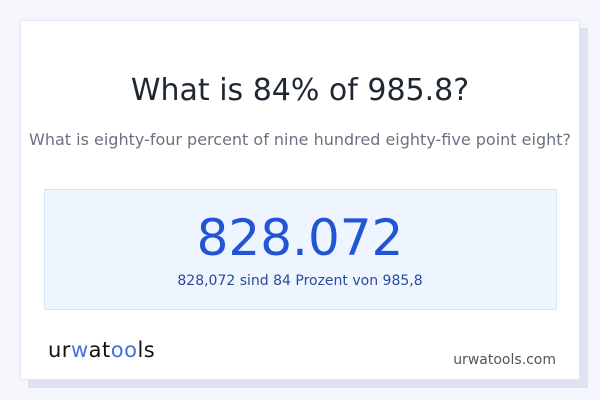 This screenshot has height=400, width=600. Describe the element at coordinates (300, 238) in the screenshot. I see `result-value: 828.072` at that location.